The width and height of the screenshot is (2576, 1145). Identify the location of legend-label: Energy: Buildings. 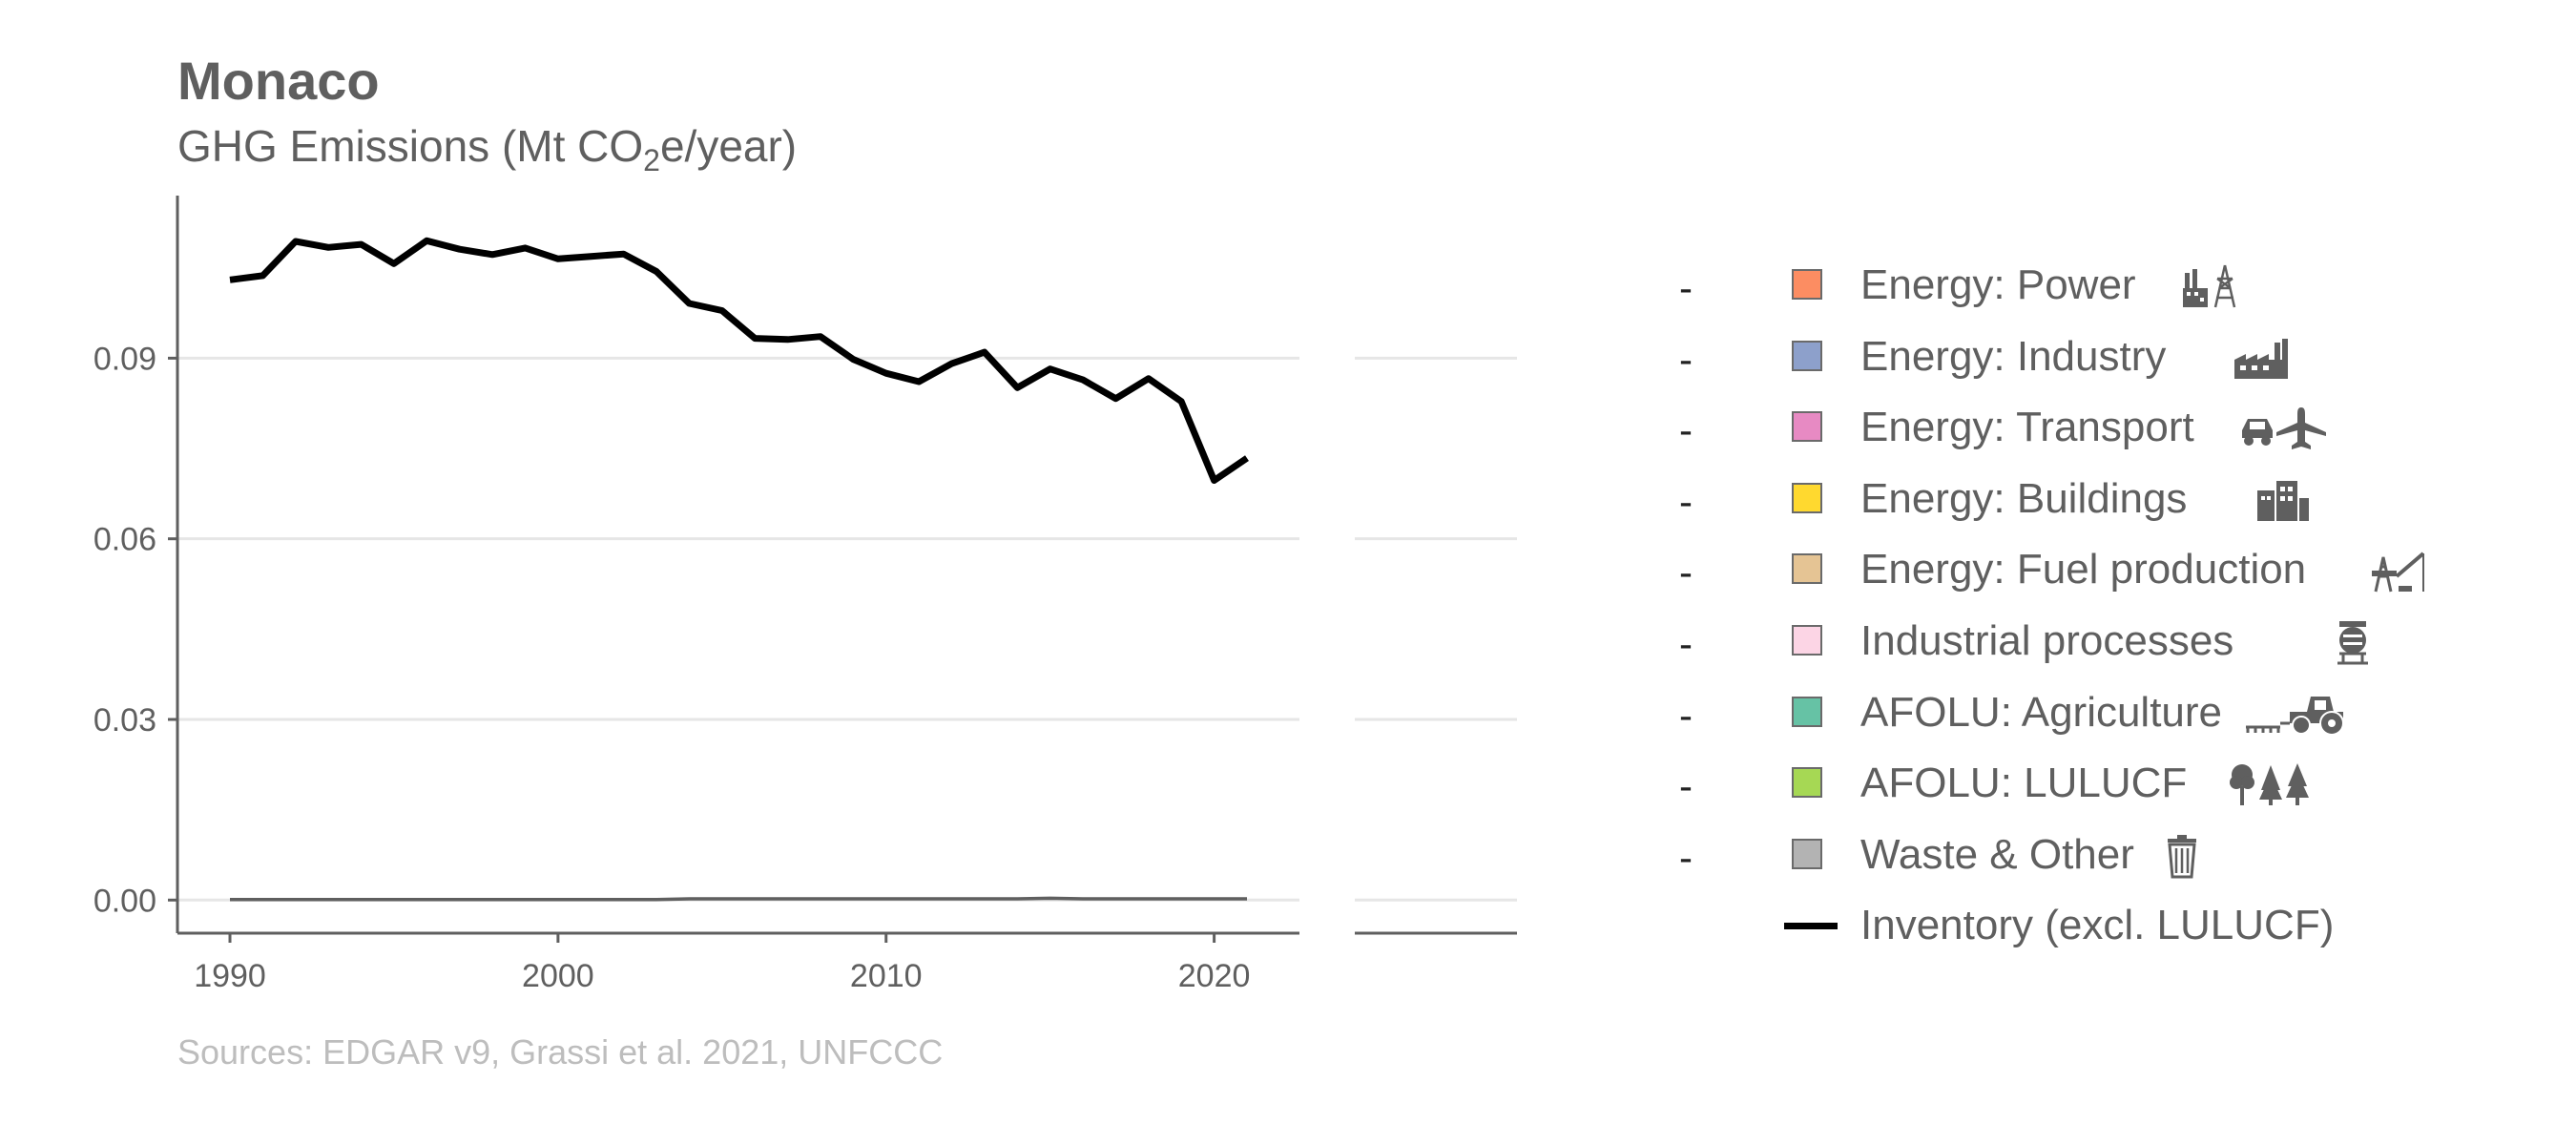
(2024, 498).